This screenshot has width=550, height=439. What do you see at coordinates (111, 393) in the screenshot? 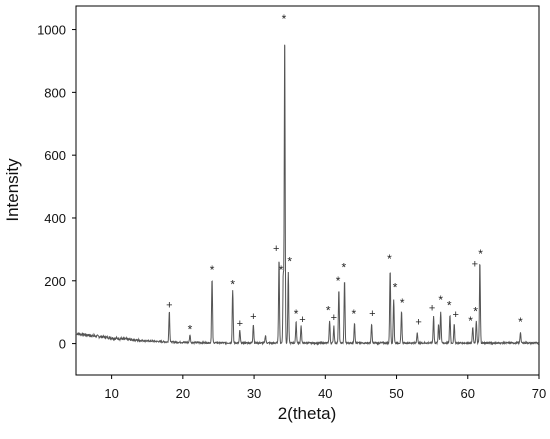
I see `x-tick-label: 10` at bounding box center [111, 393].